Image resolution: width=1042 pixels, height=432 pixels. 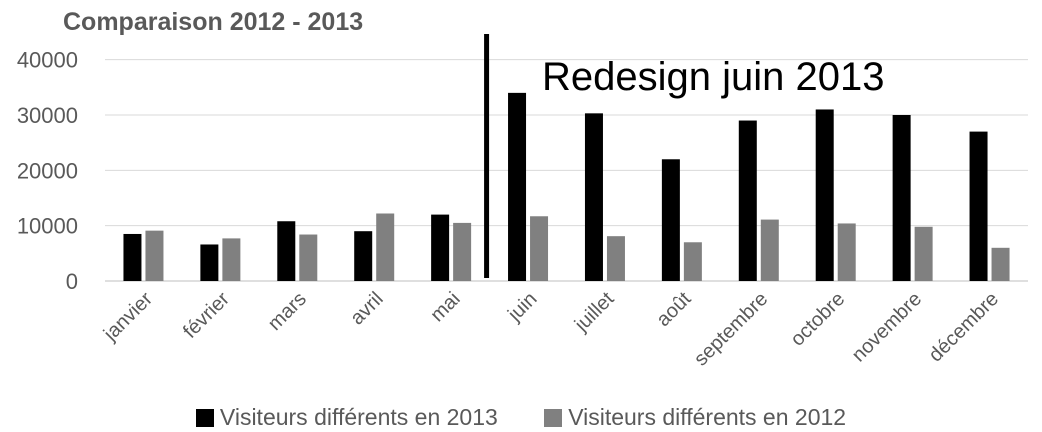 What do you see at coordinates (818, 319) in the screenshot?
I see `x-tick-label: octobre` at bounding box center [818, 319].